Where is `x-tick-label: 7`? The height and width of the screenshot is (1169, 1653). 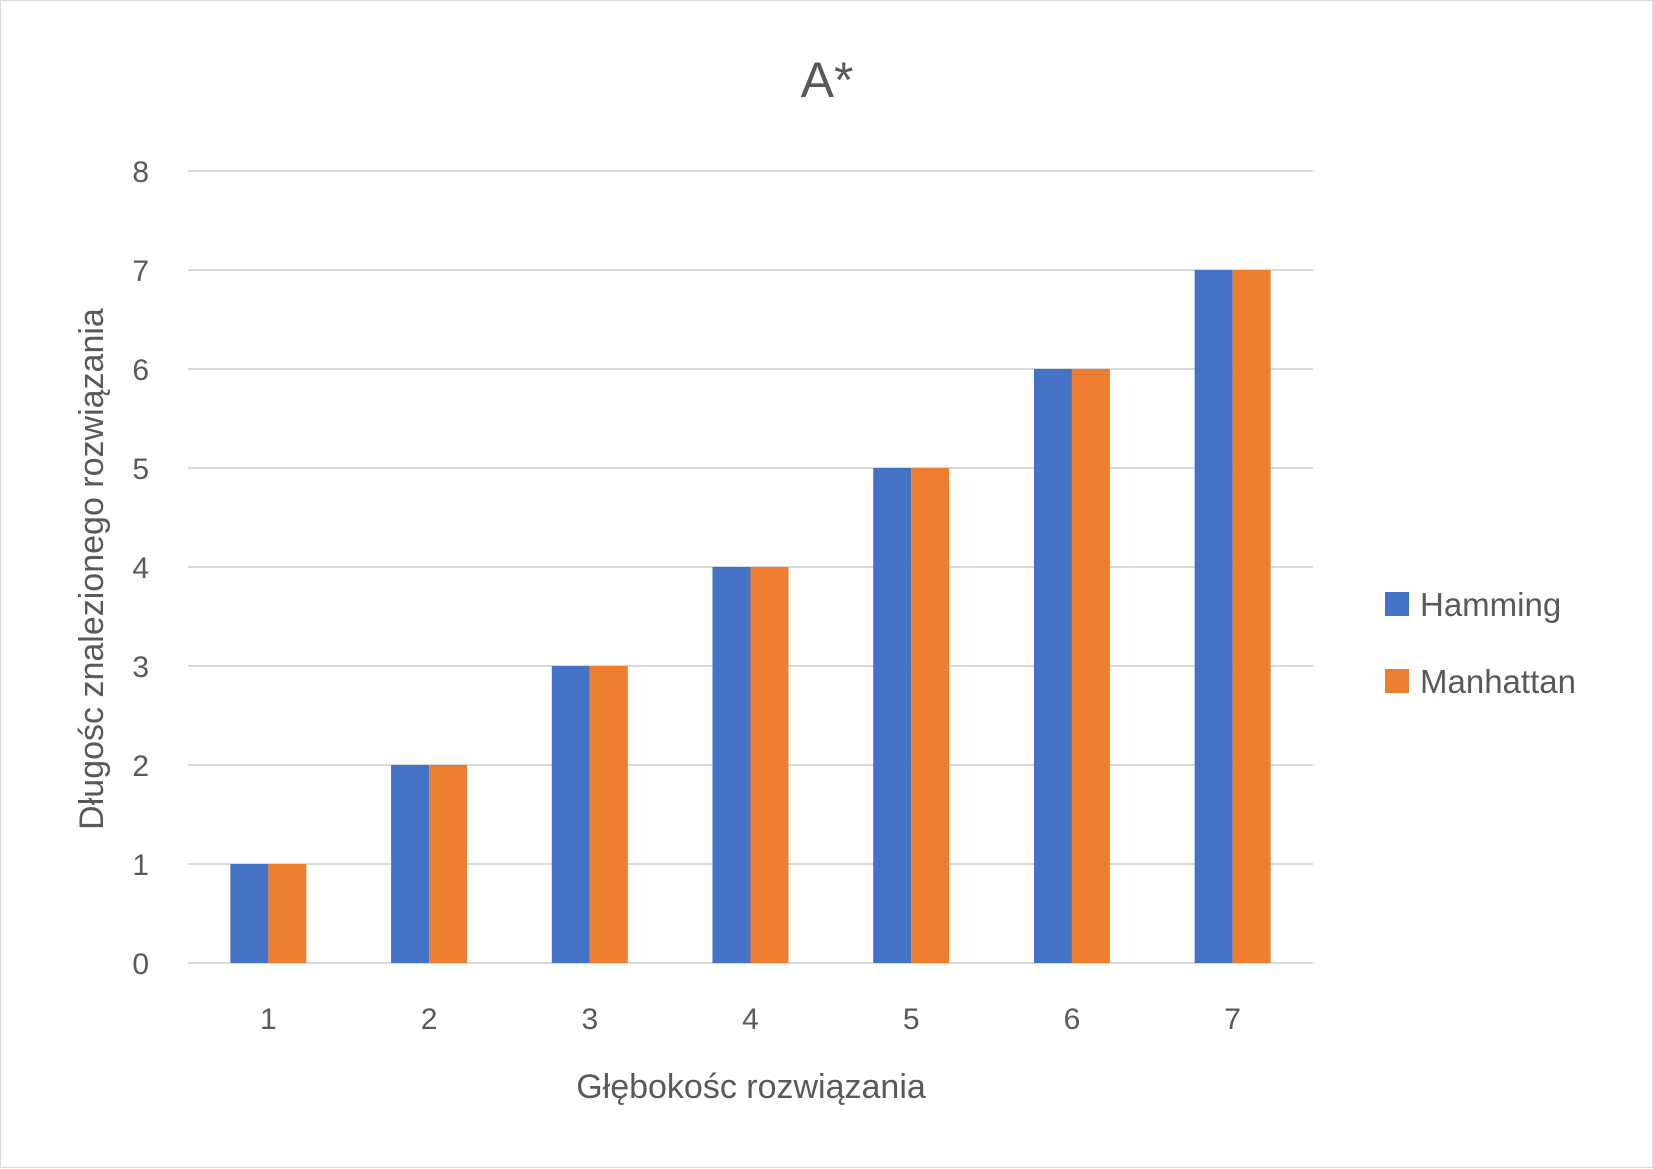
x-tick-label: 7 is located at coordinates (1232, 1019).